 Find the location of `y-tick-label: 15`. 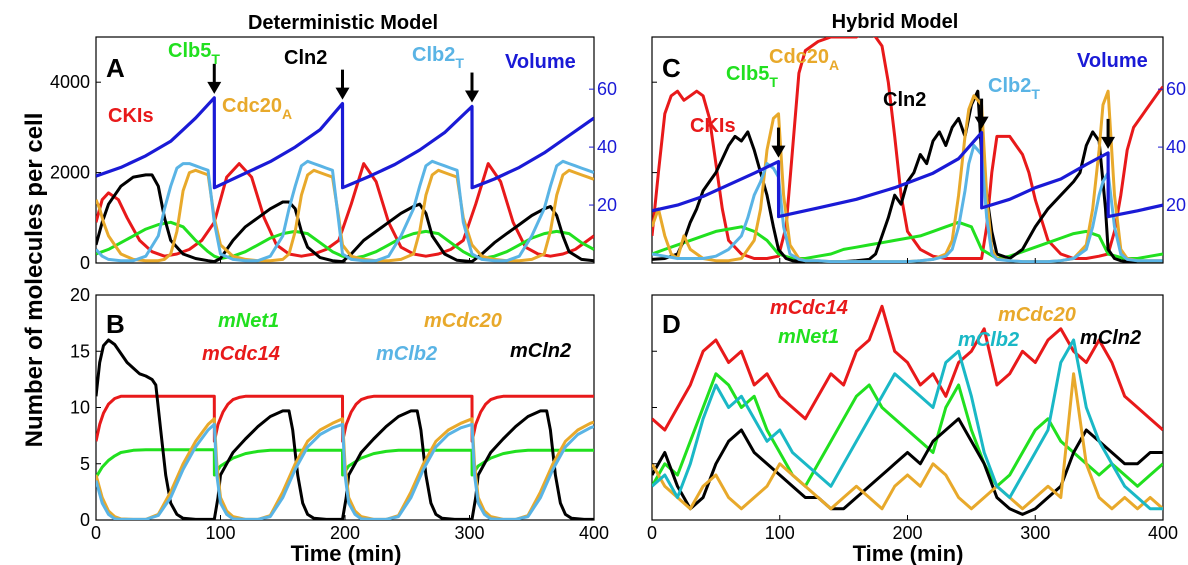

y-tick-label: 15 is located at coordinates (80, 351).